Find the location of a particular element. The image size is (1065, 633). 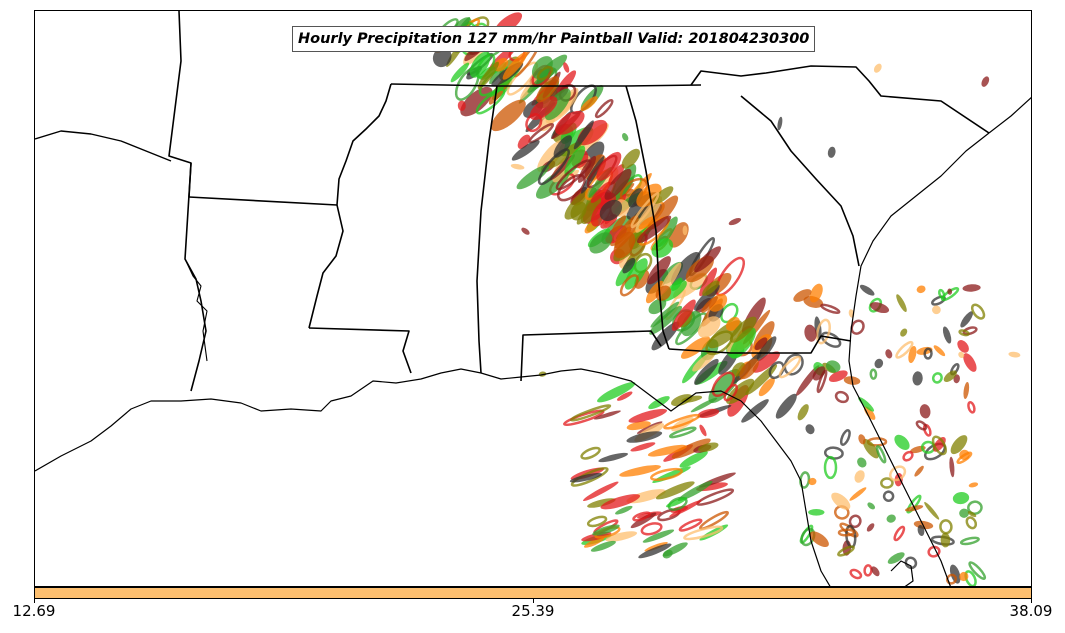

colorbar-label-min: 12.69 is located at coordinates (34, 611).